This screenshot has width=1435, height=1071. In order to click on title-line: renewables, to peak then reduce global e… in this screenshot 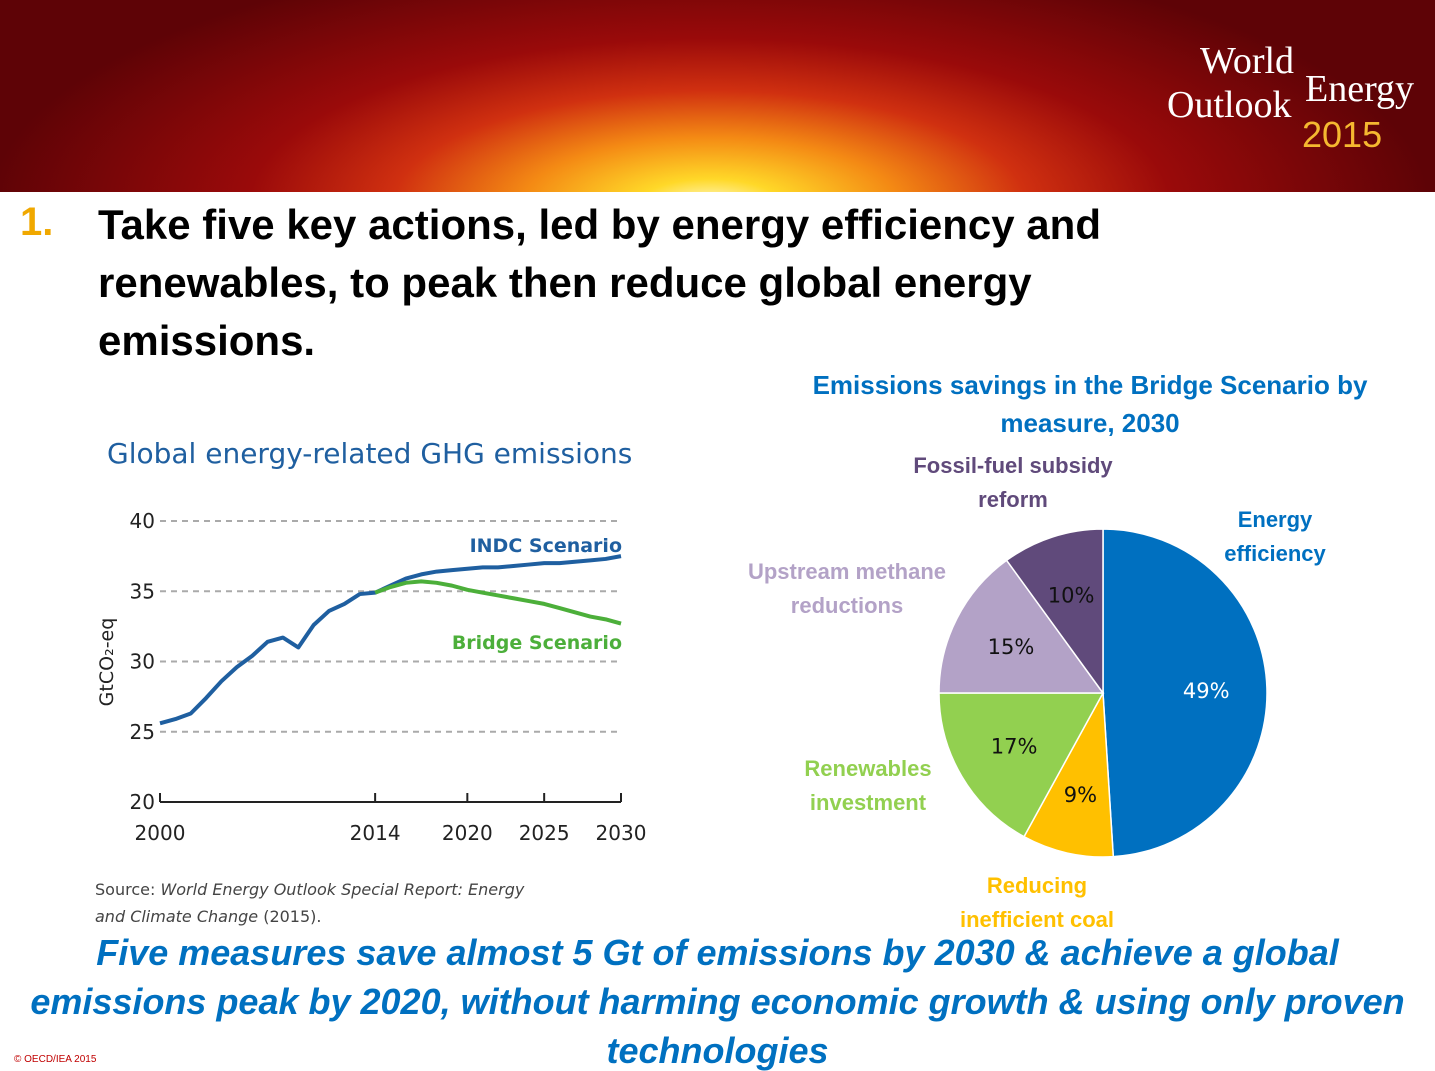, I will do `click(565, 282)`.